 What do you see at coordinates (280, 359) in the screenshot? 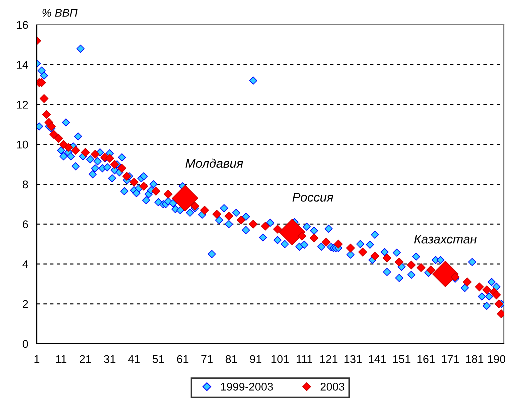
I see `x-tick-label: 101` at bounding box center [280, 359].